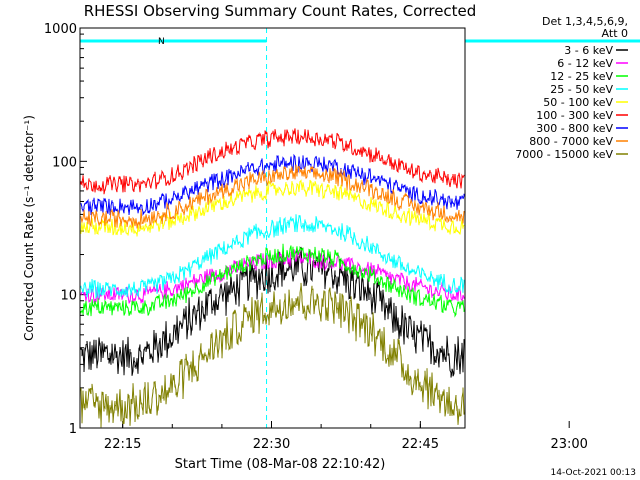  I want to click on legend-label: 25 - 50 keV, so click(581, 89).